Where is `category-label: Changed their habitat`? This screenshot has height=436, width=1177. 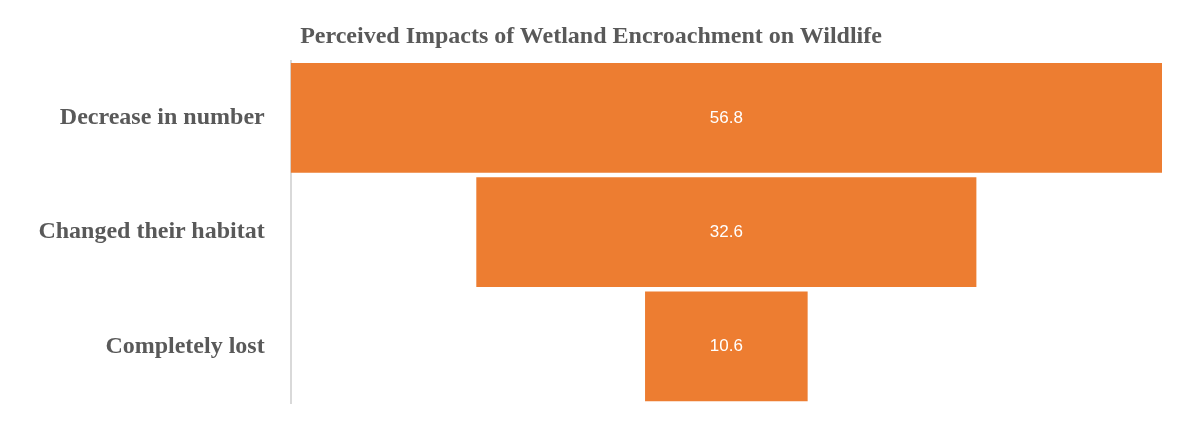
category-label: Changed their habitat is located at coordinates (151, 230).